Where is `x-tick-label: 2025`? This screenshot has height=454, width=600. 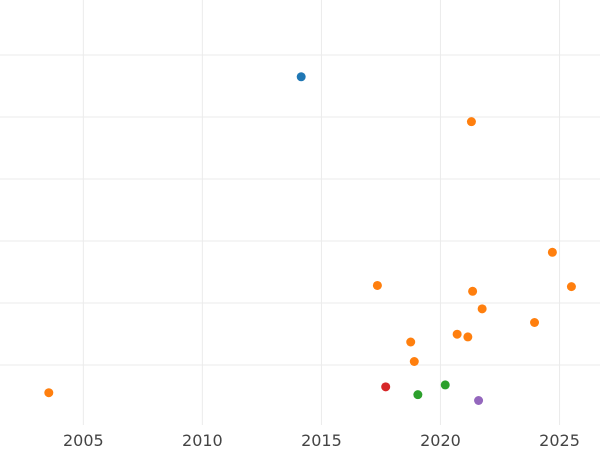 x-tick-label: 2025 is located at coordinates (559, 440).